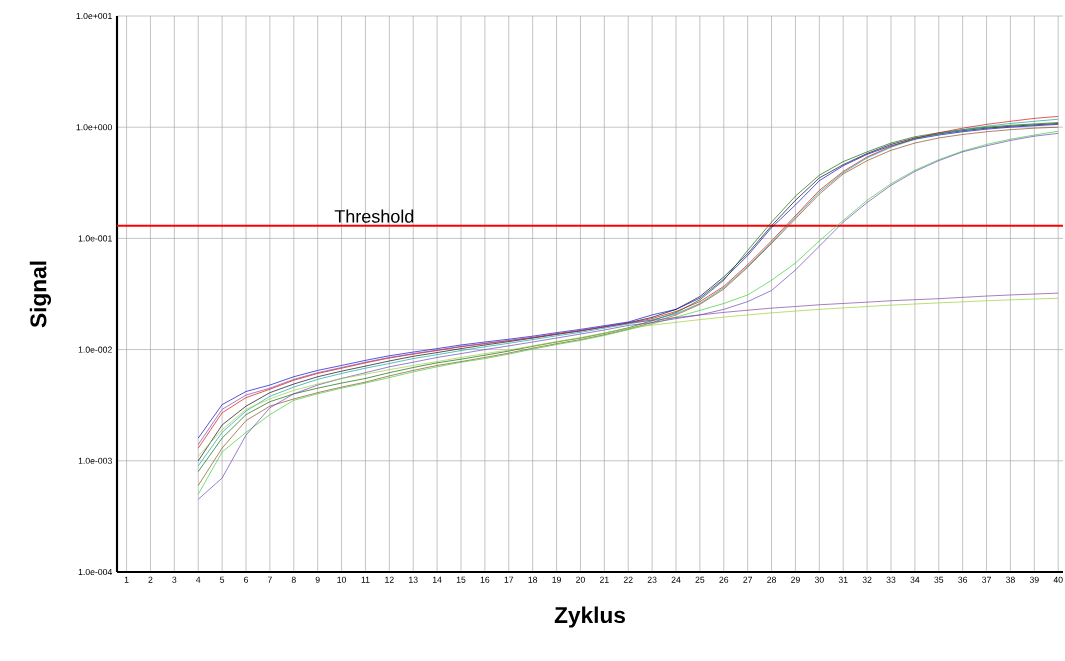 This screenshot has height=661, width=1065. What do you see at coordinates (891, 579) in the screenshot?
I see `x-tick-label: 33` at bounding box center [891, 579].